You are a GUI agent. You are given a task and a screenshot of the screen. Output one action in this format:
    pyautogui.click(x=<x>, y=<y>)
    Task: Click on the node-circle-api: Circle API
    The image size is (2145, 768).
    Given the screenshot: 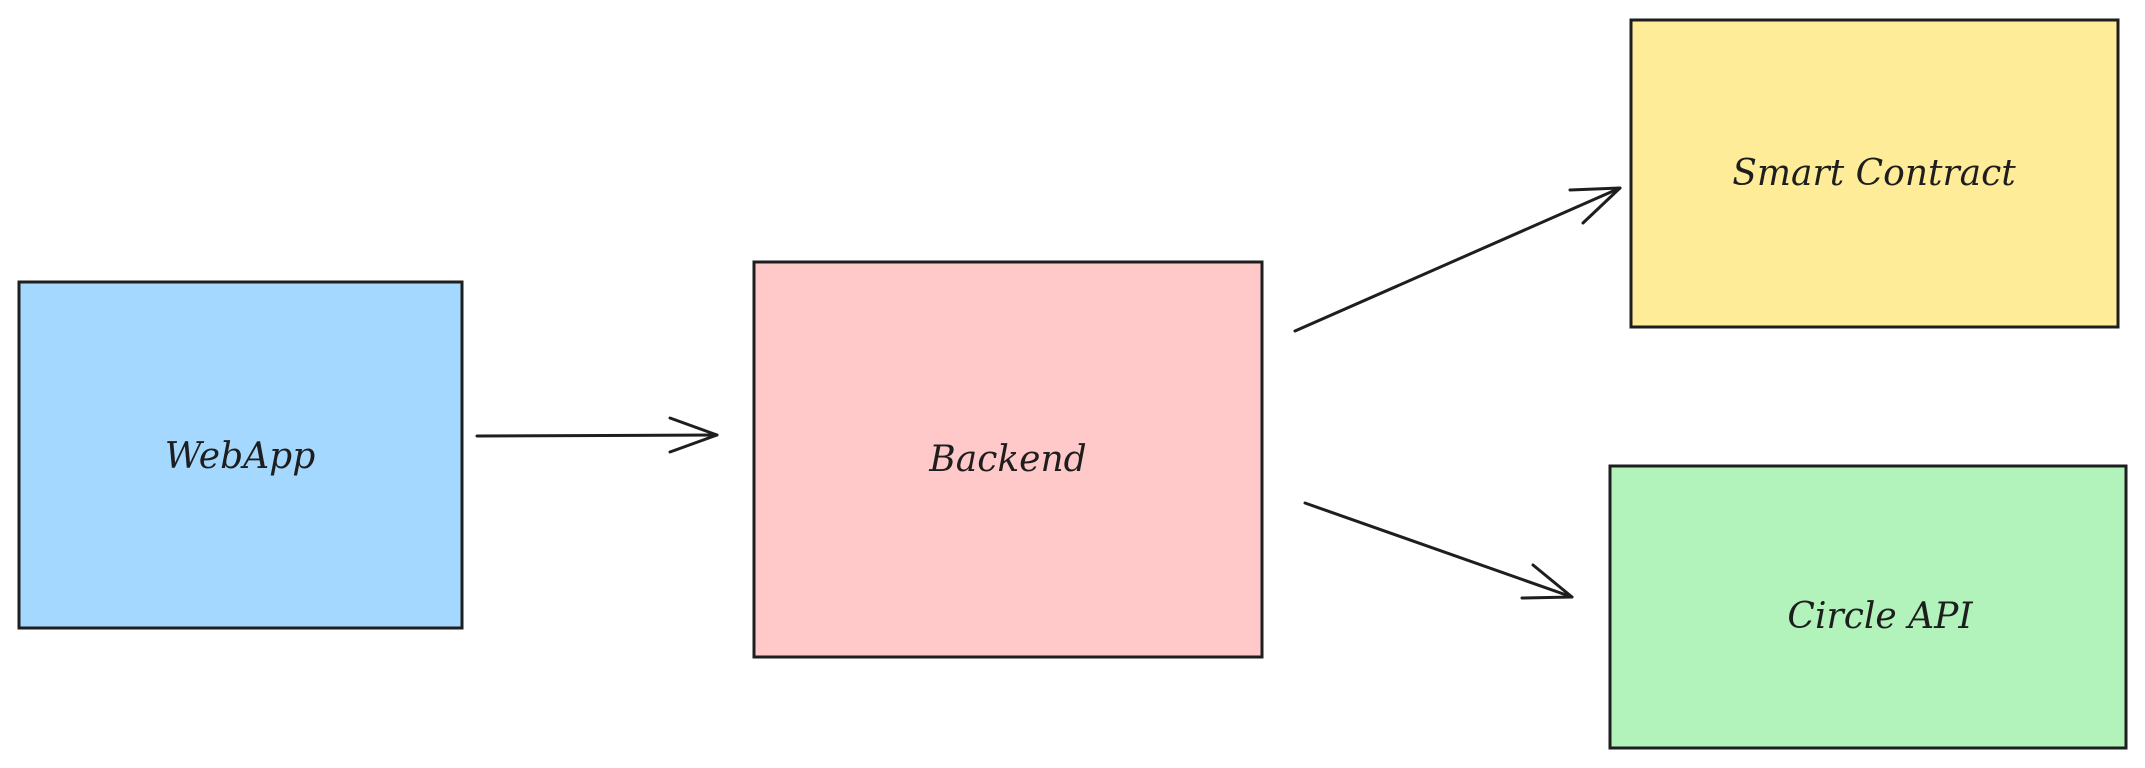 What is the action you would take?
    pyautogui.click(x=1868, y=607)
    